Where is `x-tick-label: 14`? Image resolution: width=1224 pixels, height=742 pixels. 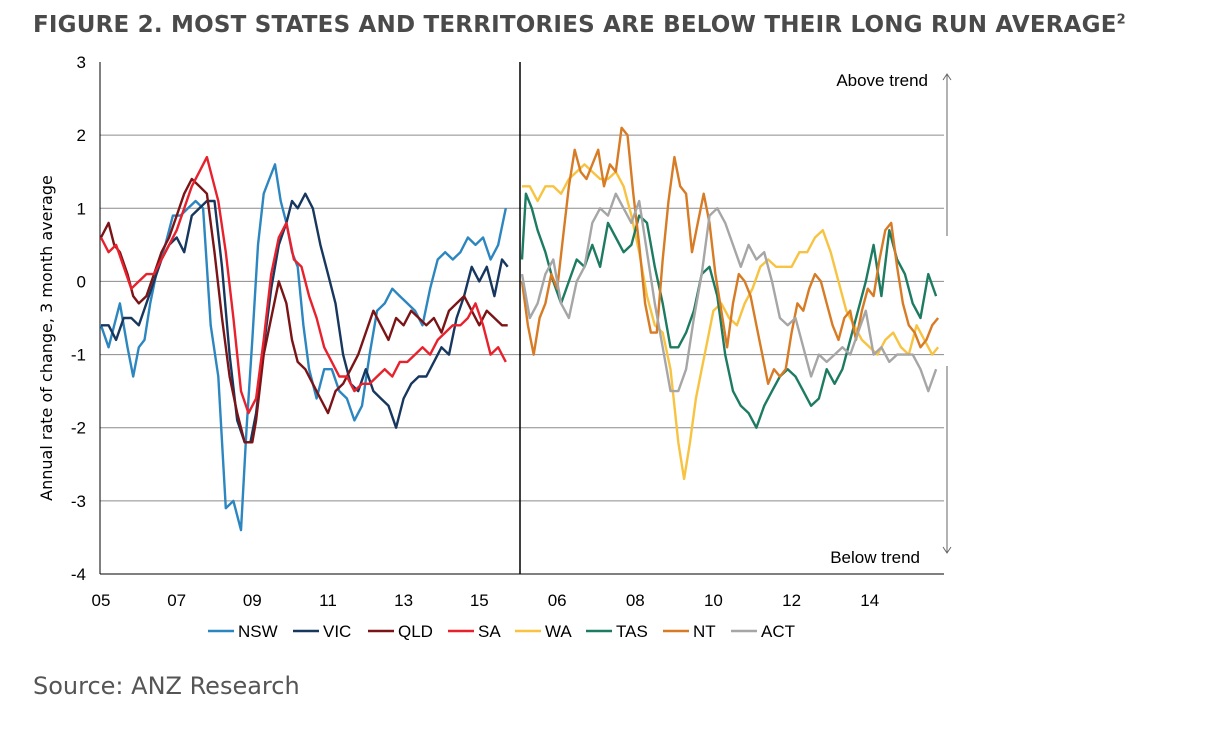 x-tick-label: 14 is located at coordinates (869, 600).